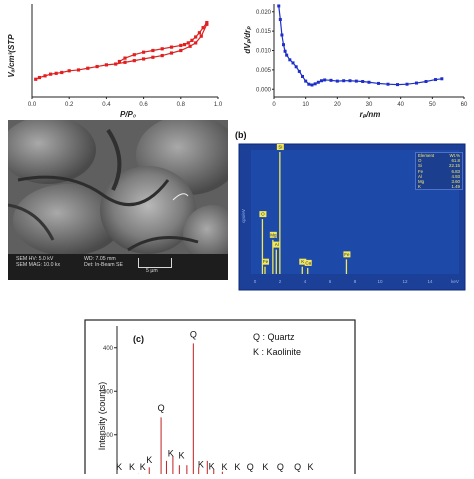  Describe the element at coordinates (380, 281) in the screenshot. I see `eds-x-tick-label: 10` at that location.